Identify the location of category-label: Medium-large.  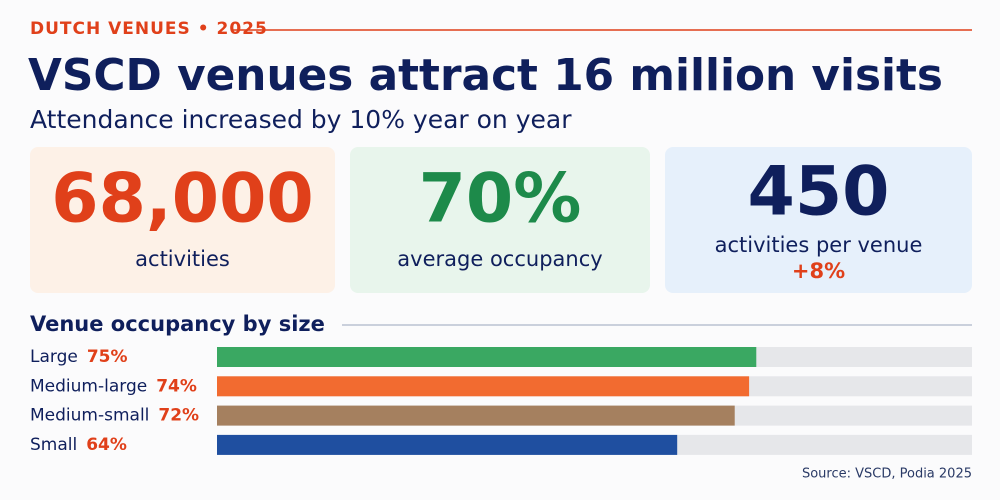
(88, 386).